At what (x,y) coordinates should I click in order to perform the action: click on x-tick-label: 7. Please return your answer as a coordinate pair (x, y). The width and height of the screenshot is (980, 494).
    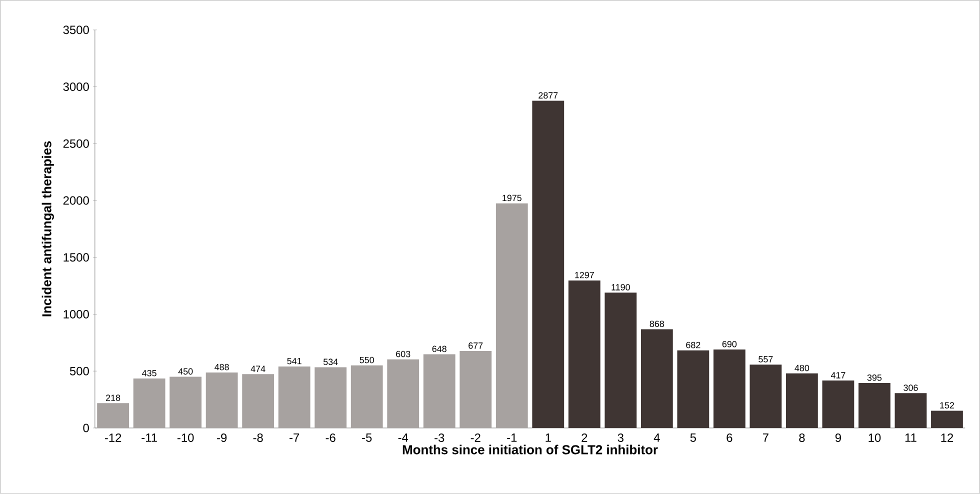
    Looking at the image, I should click on (765, 438).